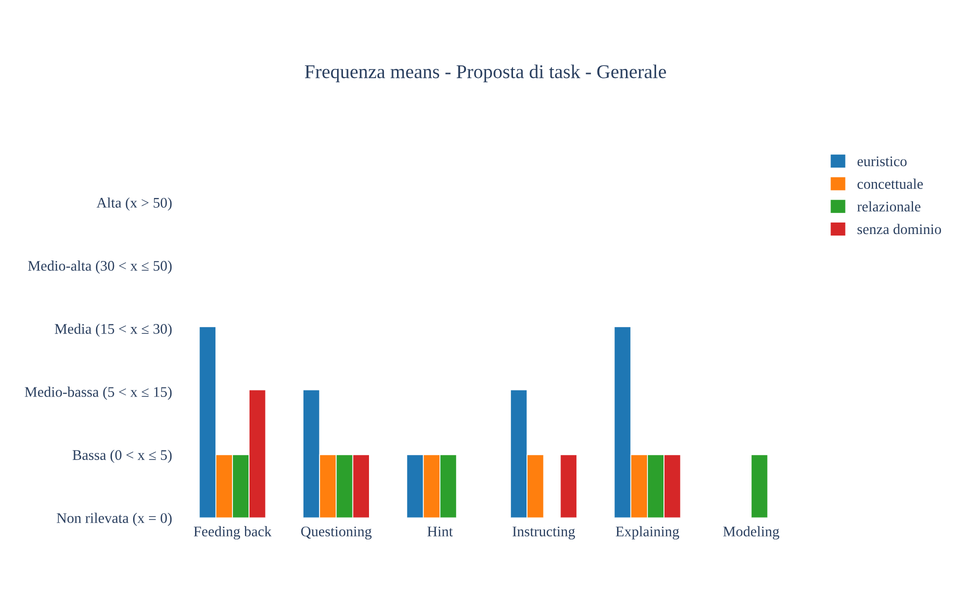 The height and width of the screenshot is (615, 971). I want to click on x-tick-label: Questioning, so click(336, 533).